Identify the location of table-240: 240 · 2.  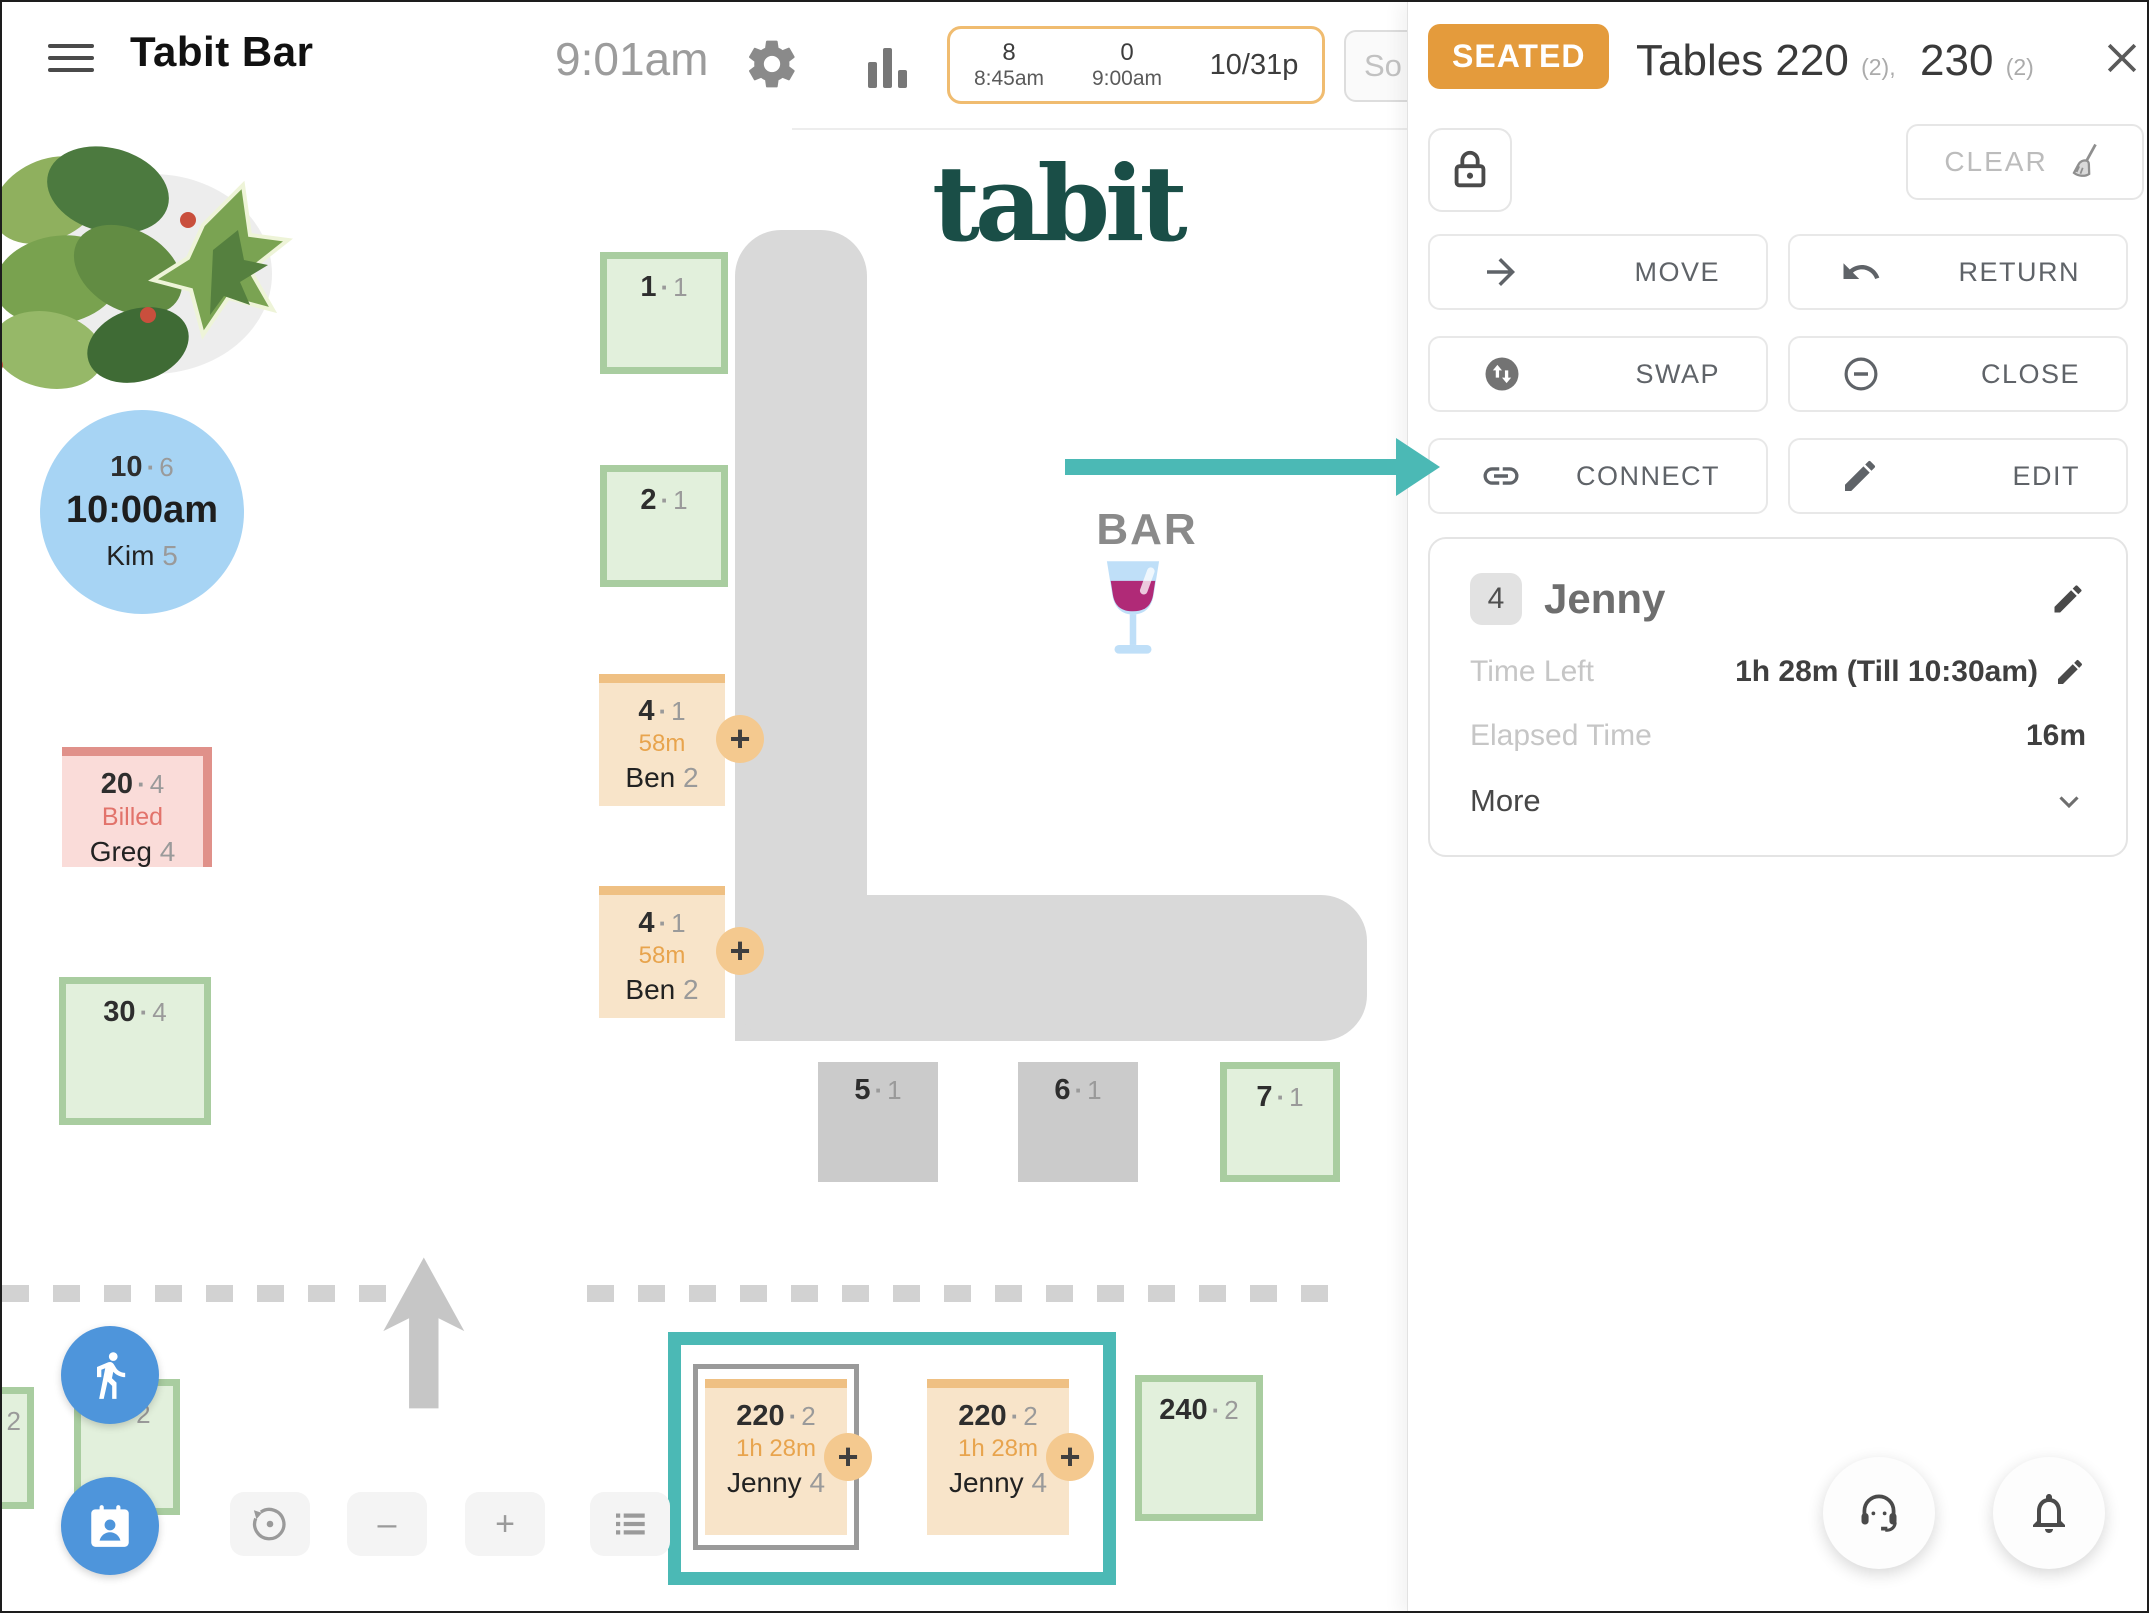
(1199, 1448).